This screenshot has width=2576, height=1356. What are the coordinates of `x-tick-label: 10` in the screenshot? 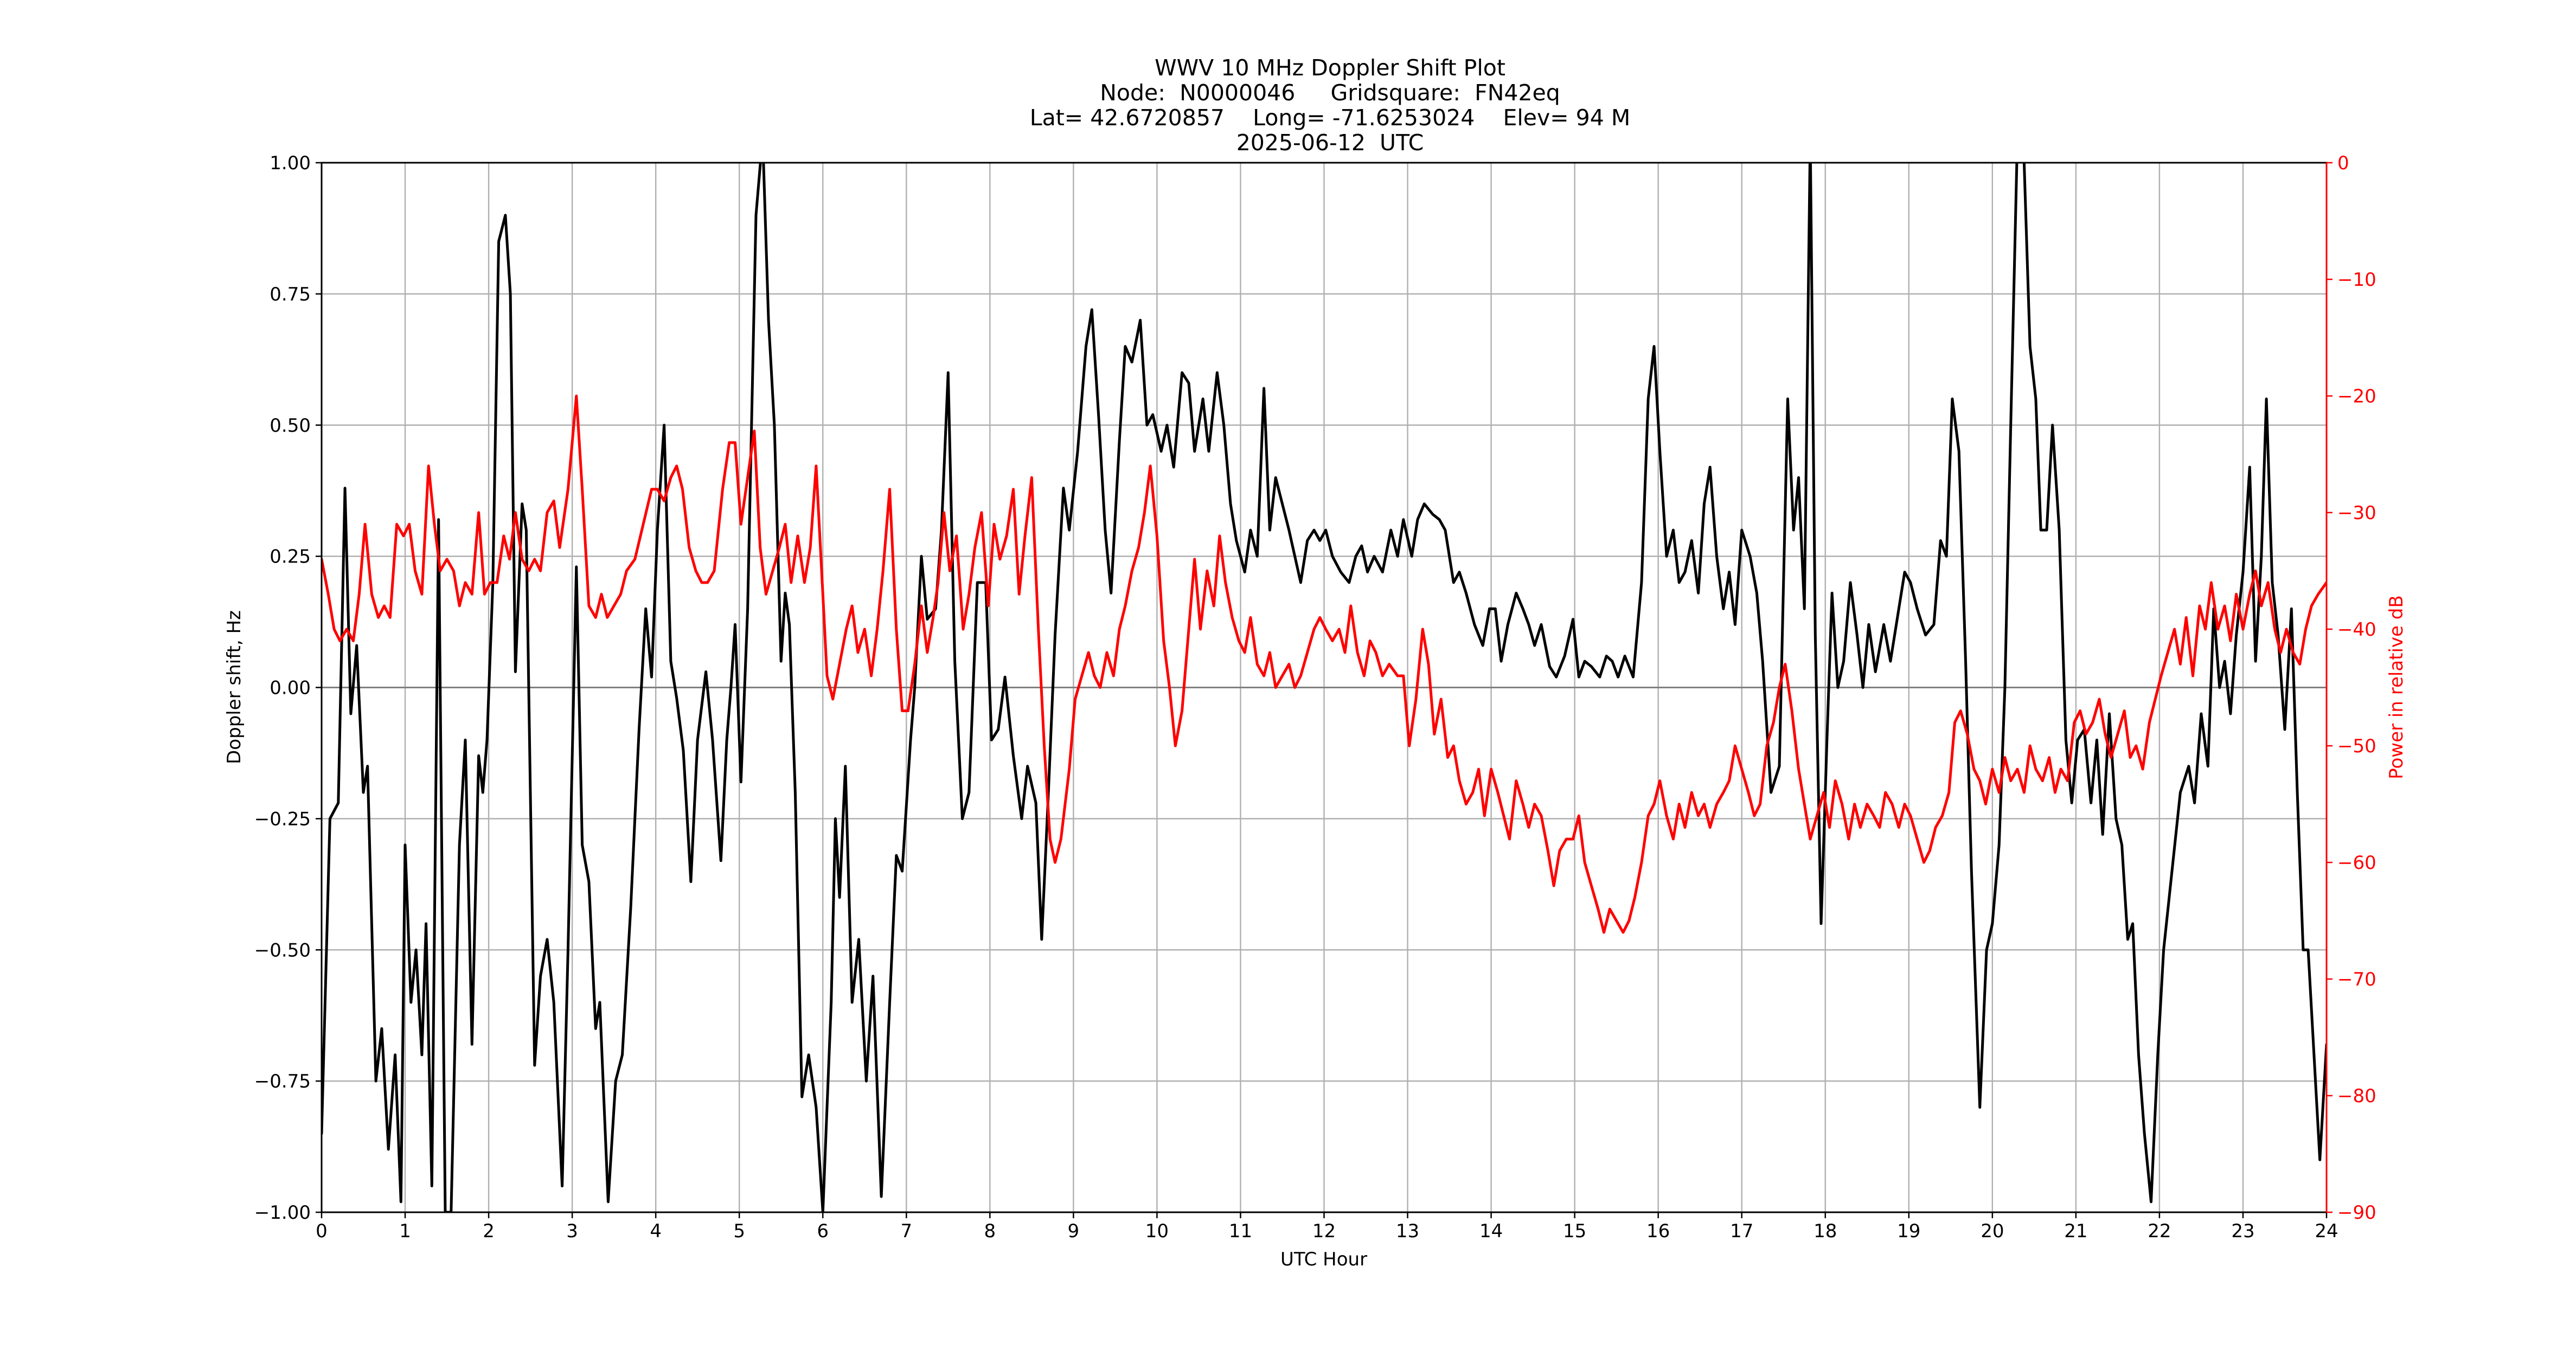 It's located at (1157, 1231).